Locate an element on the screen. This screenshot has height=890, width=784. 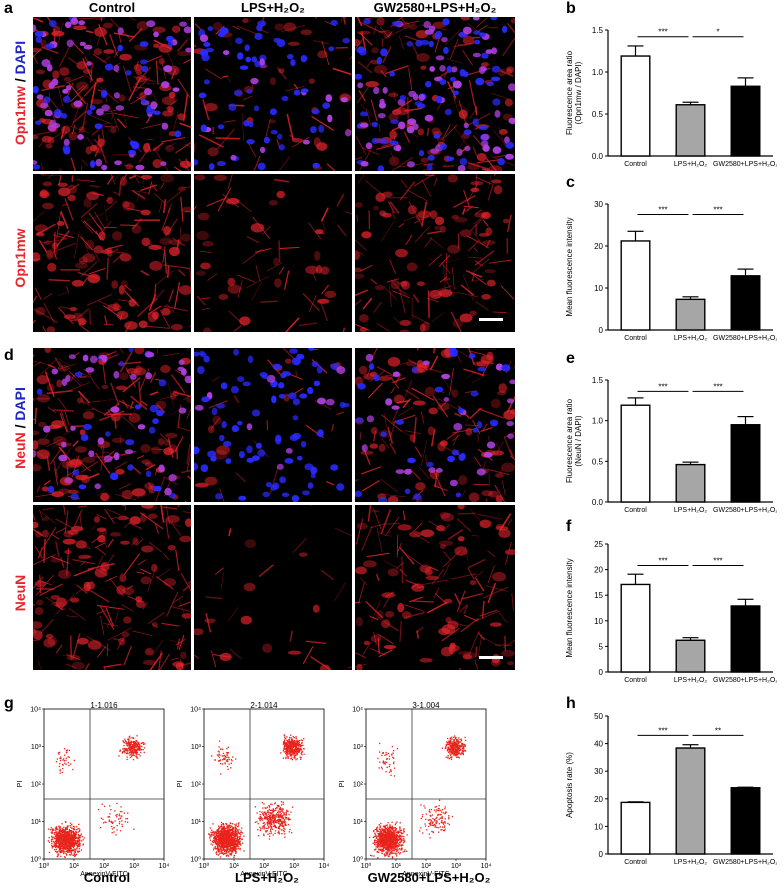
micrograph-opn-red-gw is located at coordinates (435, 253).